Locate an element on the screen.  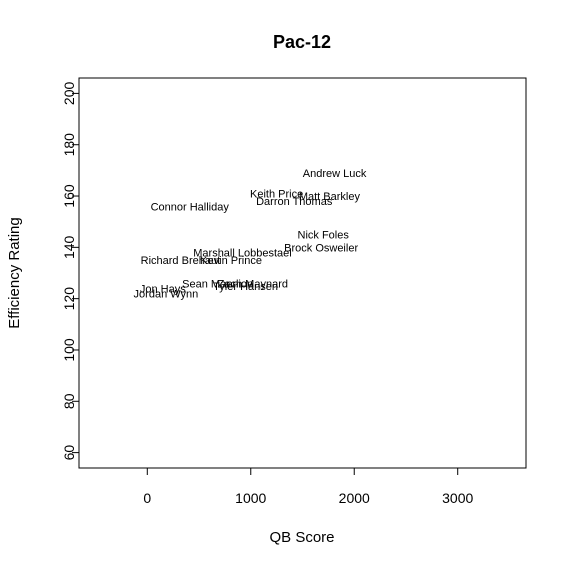
y-tick-label: 100 is located at coordinates (69, 350).